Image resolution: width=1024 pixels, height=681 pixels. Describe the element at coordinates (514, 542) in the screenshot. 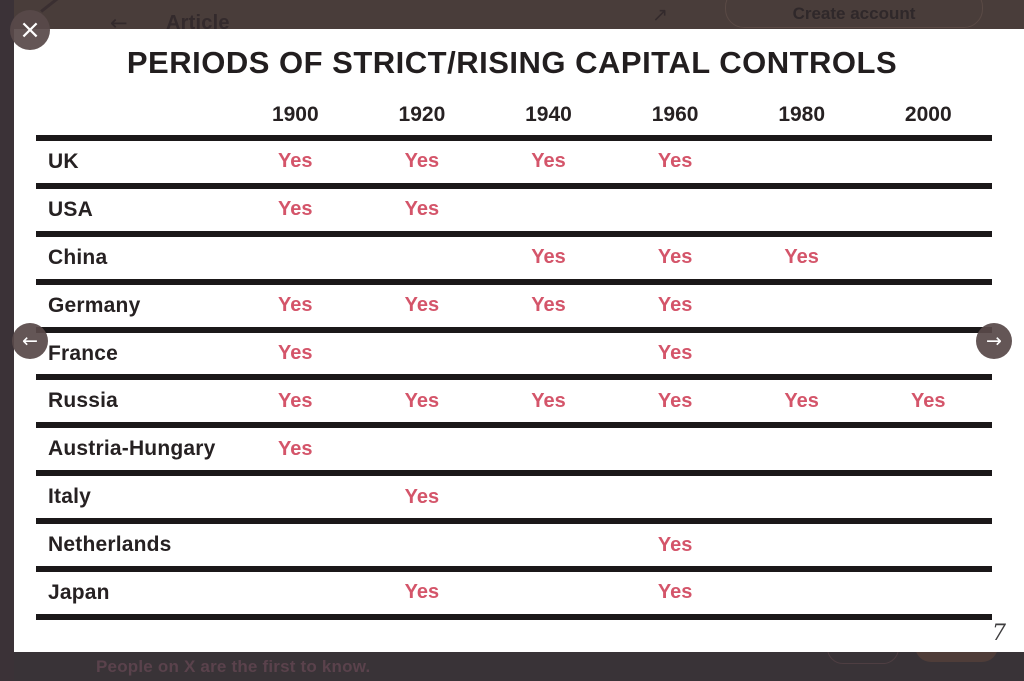

I see `table-row: Netherlands Yes` at that location.